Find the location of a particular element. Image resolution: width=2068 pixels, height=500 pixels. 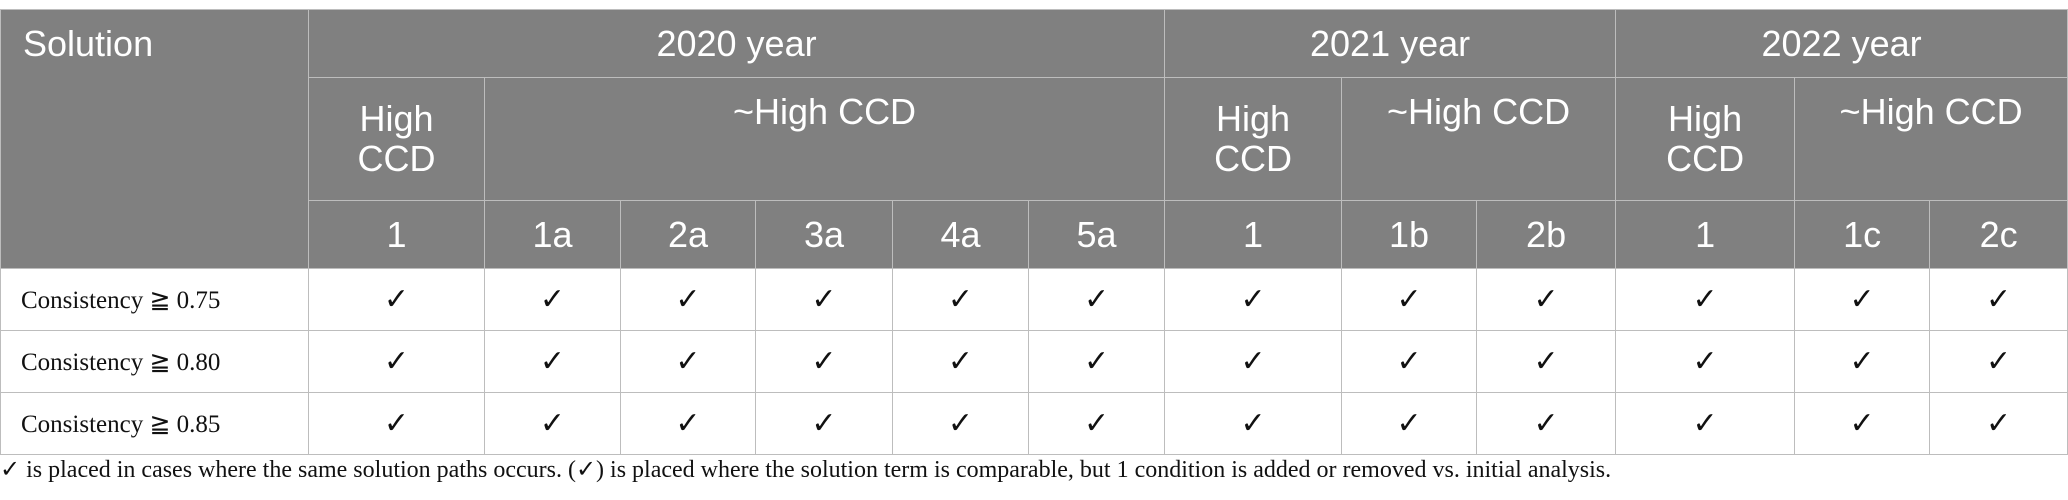

not-high-ccd-header-2021: ~High CCD is located at coordinates (1479, 139).